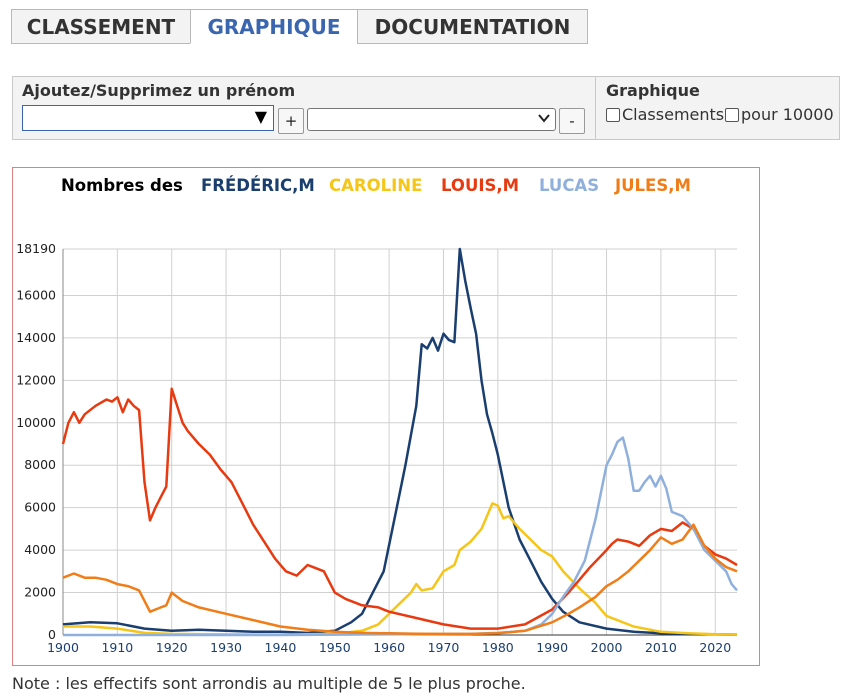 The width and height of the screenshot is (852, 698). I want to click on chart-title: Nombres des, so click(122, 185).